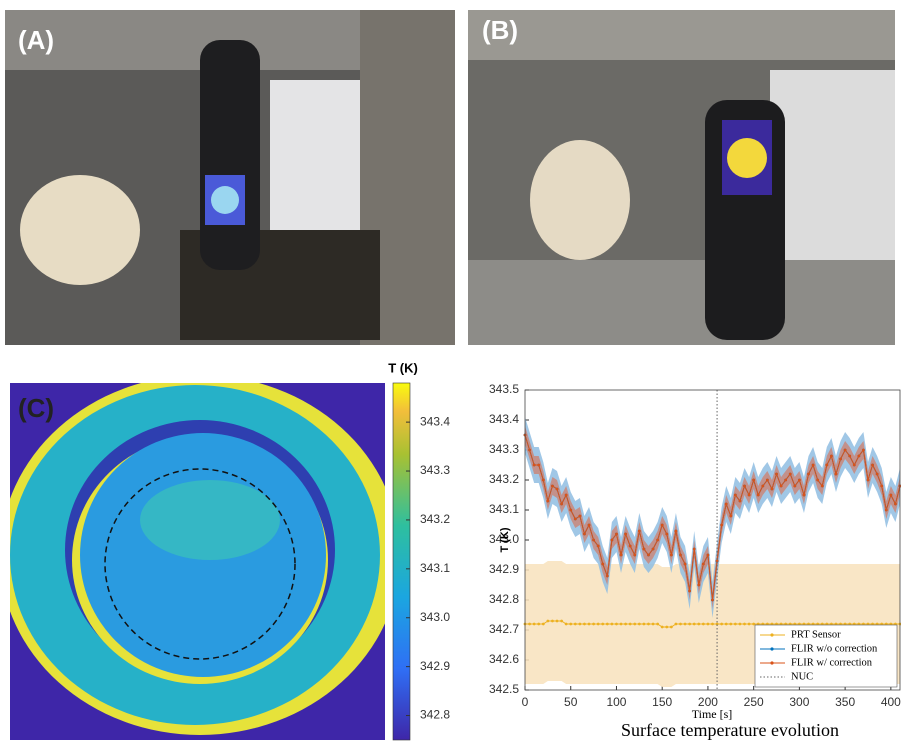 Image resolution: width=901 pixels, height=748 pixels. What do you see at coordinates (504, 479) in the screenshot?
I see `y-tick-label: 343.2` at bounding box center [504, 479].